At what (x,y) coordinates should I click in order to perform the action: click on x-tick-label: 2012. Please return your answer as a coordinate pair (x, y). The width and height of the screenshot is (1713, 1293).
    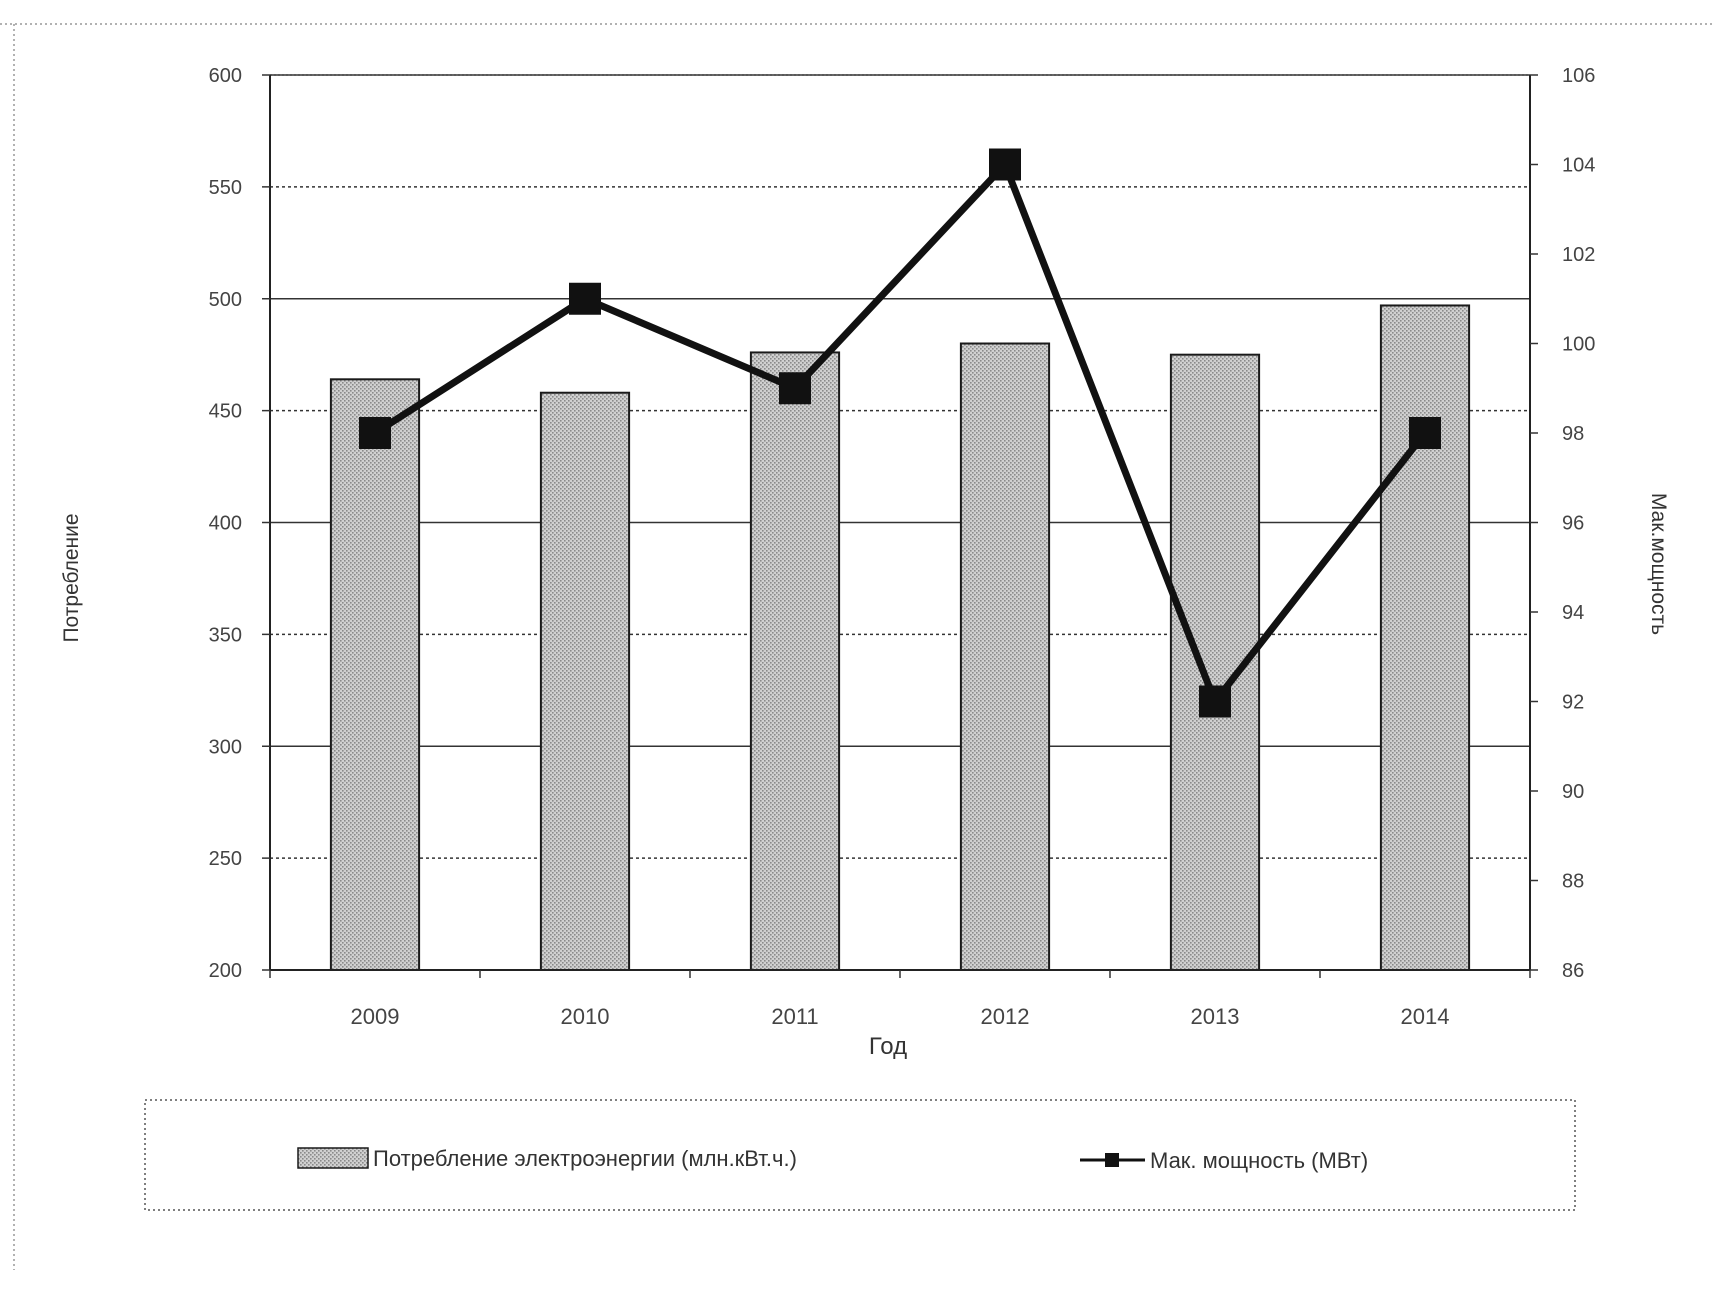
    Looking at the image, I should click on (1005, 1016).